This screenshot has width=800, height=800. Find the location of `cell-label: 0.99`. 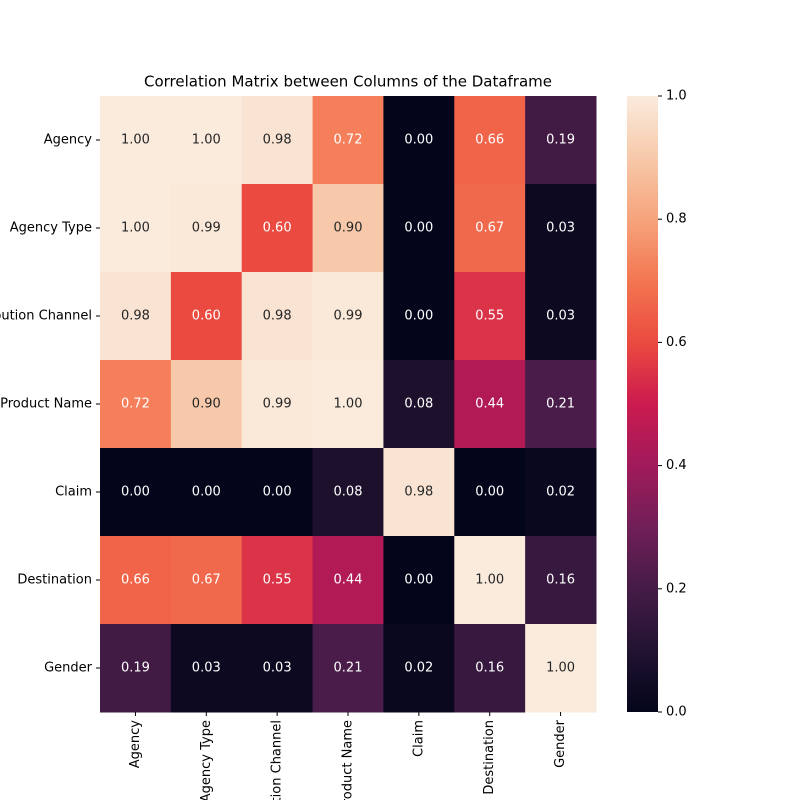

cell-label: 0.99 is located at coordinates (277, 404).